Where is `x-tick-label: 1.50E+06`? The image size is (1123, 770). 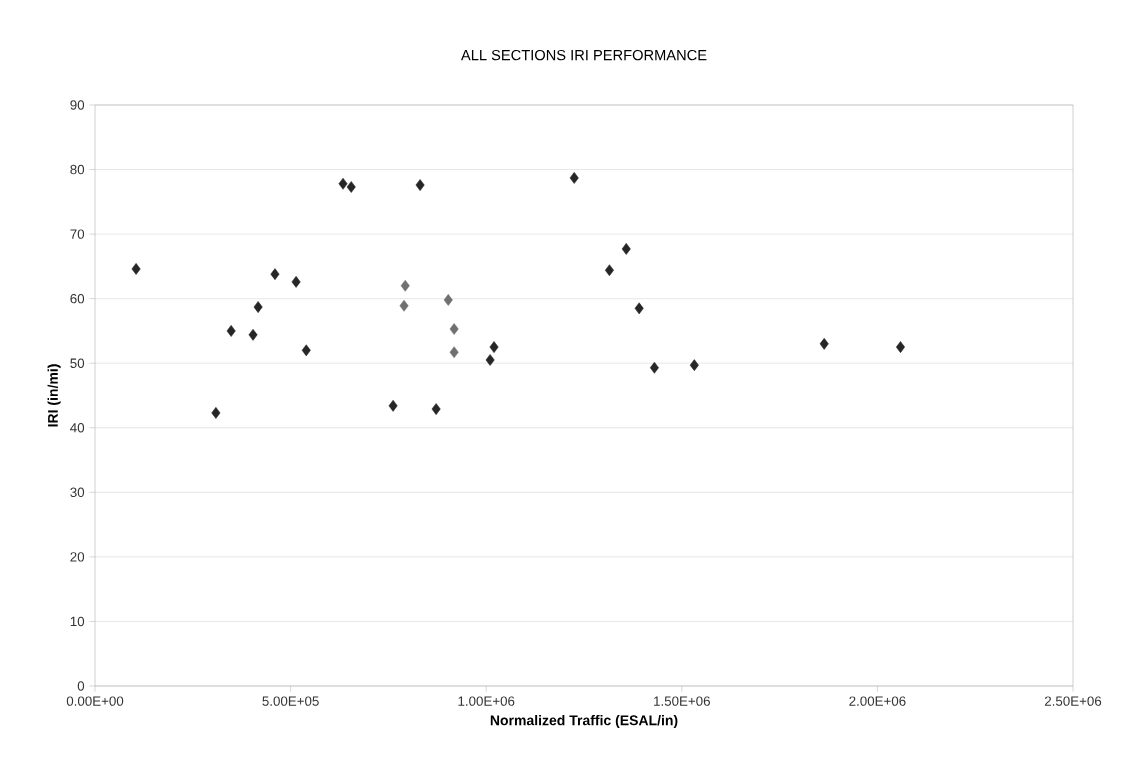
x-tick-label: 1.50E+06 is located at coordinates (682, 701).